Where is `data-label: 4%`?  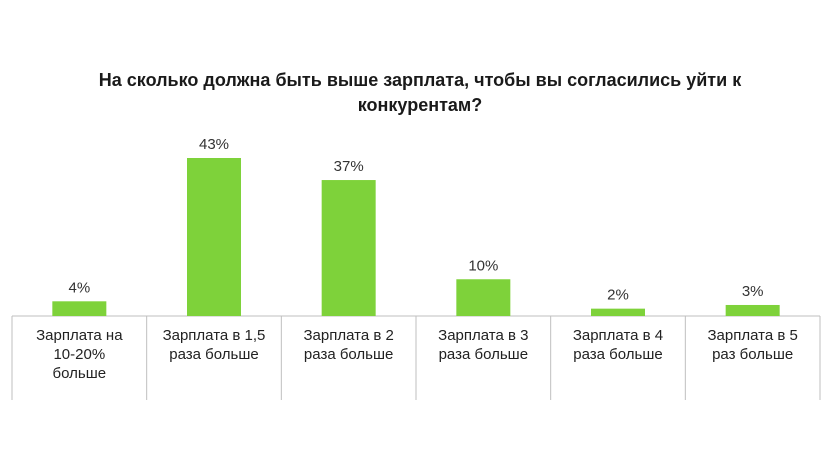
data-label: 4% is located at coordinates (79, 287).